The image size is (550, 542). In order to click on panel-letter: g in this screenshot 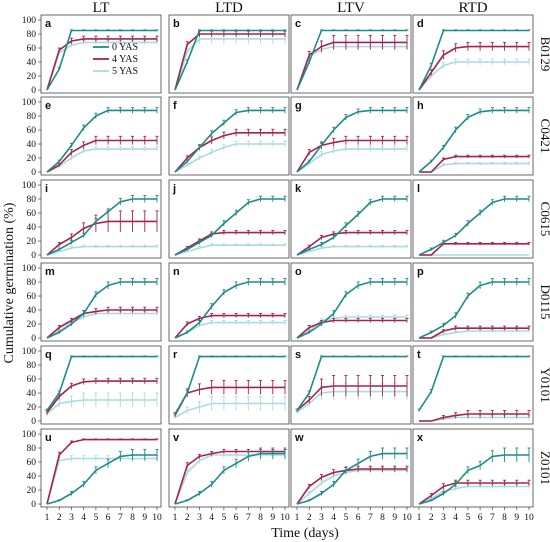, I will do `click(298, 106)`.